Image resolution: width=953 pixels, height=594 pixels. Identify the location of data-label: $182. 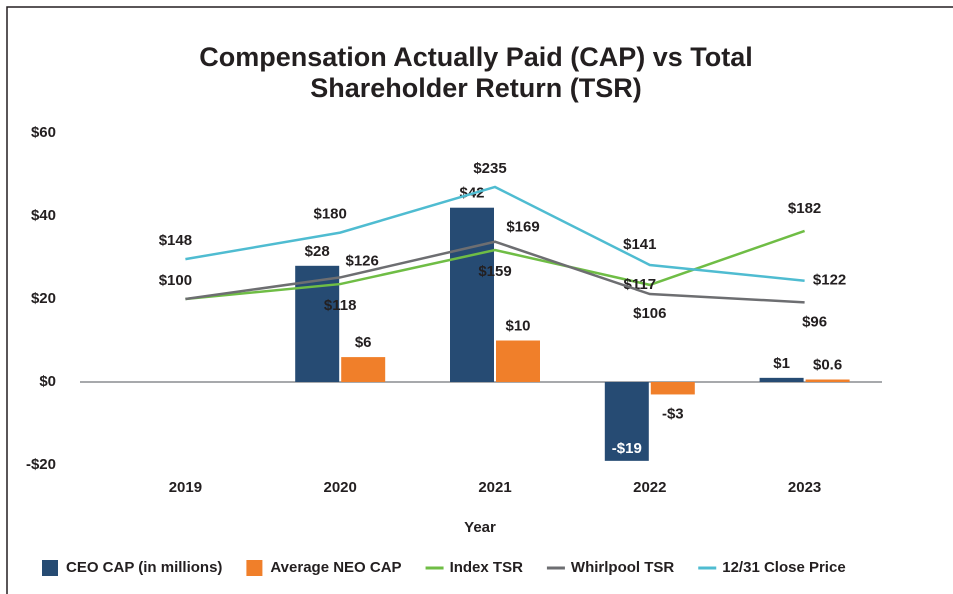
(804, 208).